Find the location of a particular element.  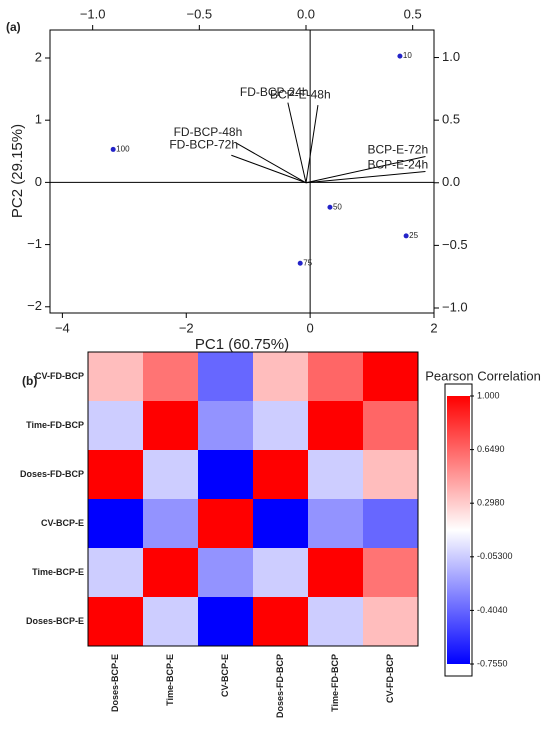

score-label: 75 is located at coordinates (307, 262).